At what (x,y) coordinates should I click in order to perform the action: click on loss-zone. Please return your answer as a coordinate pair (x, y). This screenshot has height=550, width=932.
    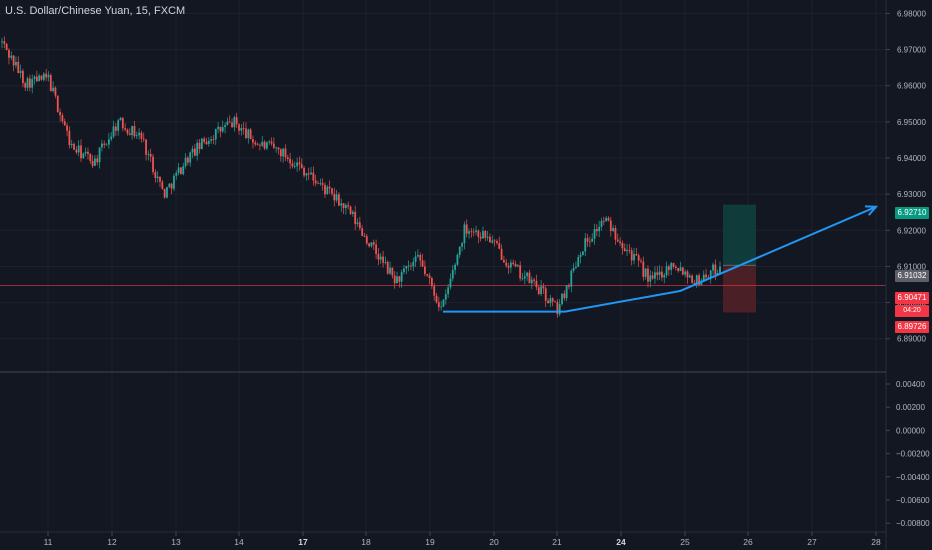
    Looking at the image, I should click on (739, 289).